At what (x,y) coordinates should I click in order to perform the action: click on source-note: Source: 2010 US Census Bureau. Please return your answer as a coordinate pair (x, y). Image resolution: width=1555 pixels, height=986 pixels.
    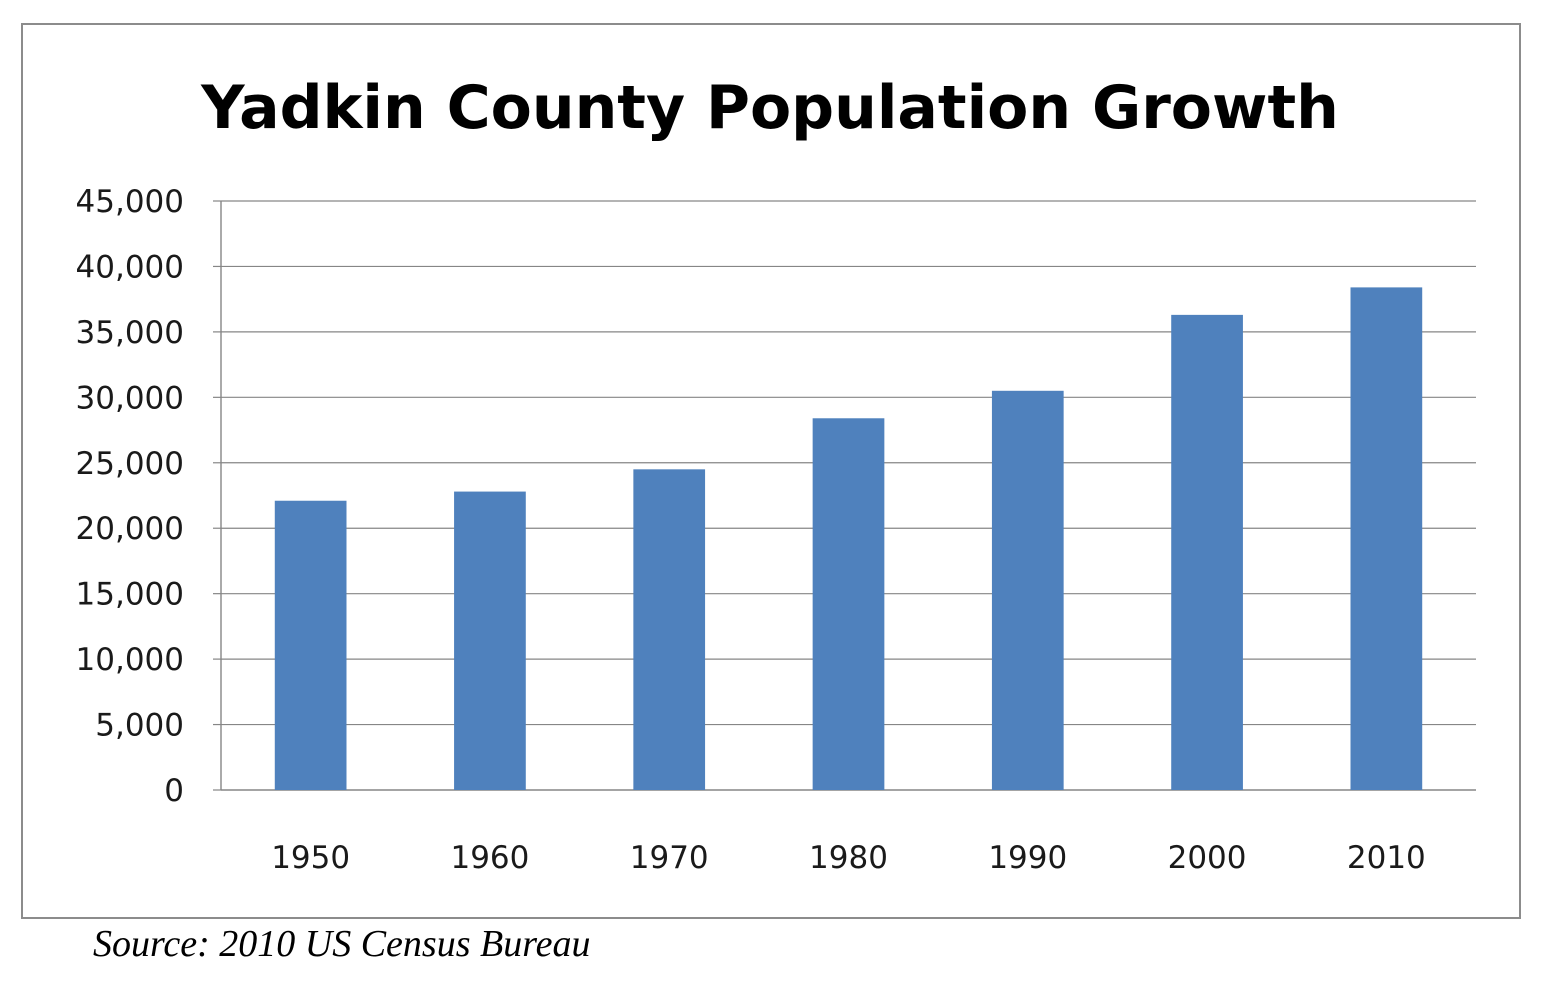
    Looking at the image, I should click on (342, 944).